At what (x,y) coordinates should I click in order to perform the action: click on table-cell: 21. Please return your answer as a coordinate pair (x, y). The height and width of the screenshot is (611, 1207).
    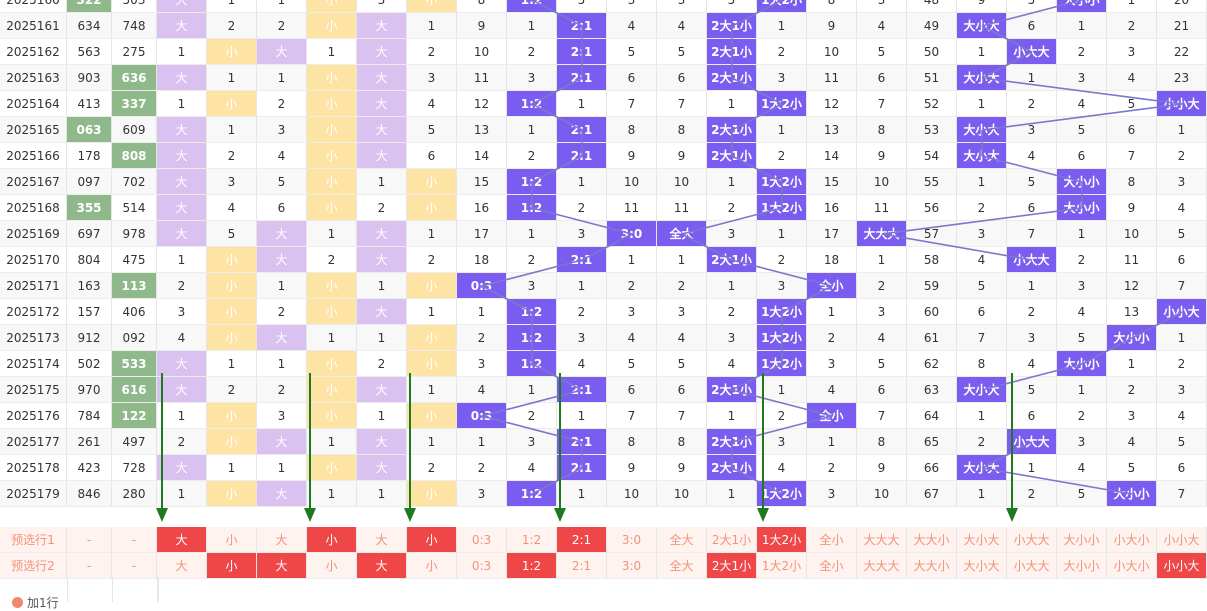
    Looking at the image, I should click on (1182, 26).